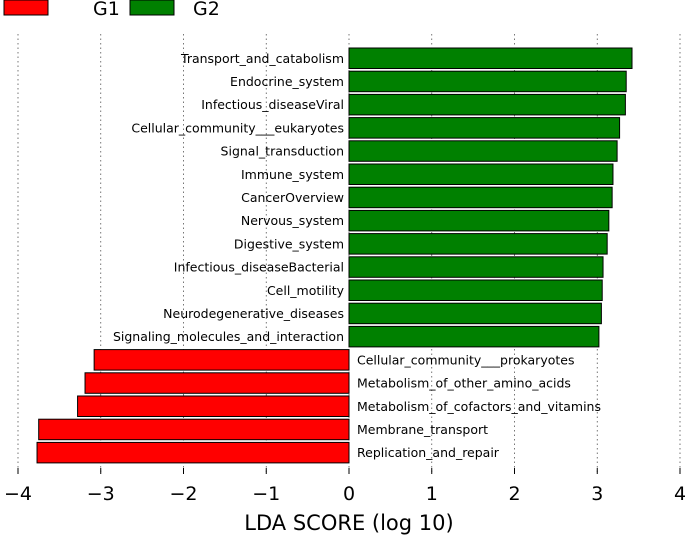 Image resolution: width=685 pixels, height=536 pixels. Describe the element at coordinates (349, 494) in the screenshot. I see `x-tick-label-4: 0` at that location.